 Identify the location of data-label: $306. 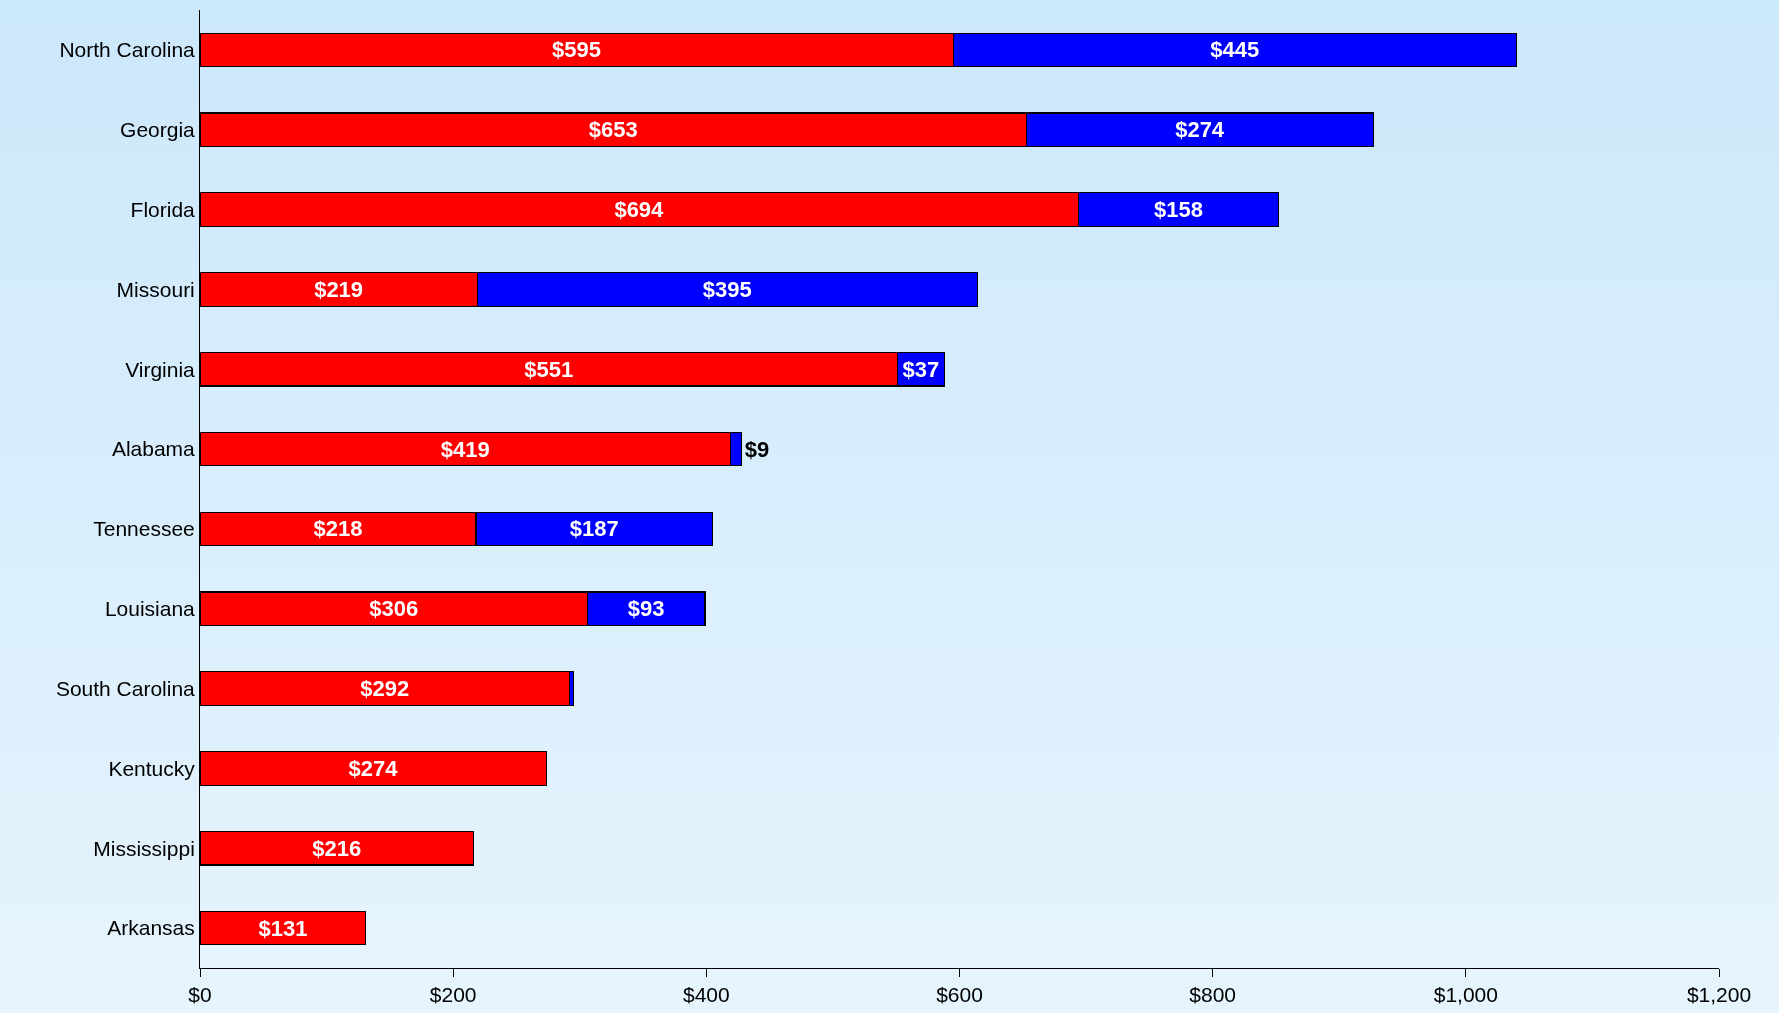
(394, 609).